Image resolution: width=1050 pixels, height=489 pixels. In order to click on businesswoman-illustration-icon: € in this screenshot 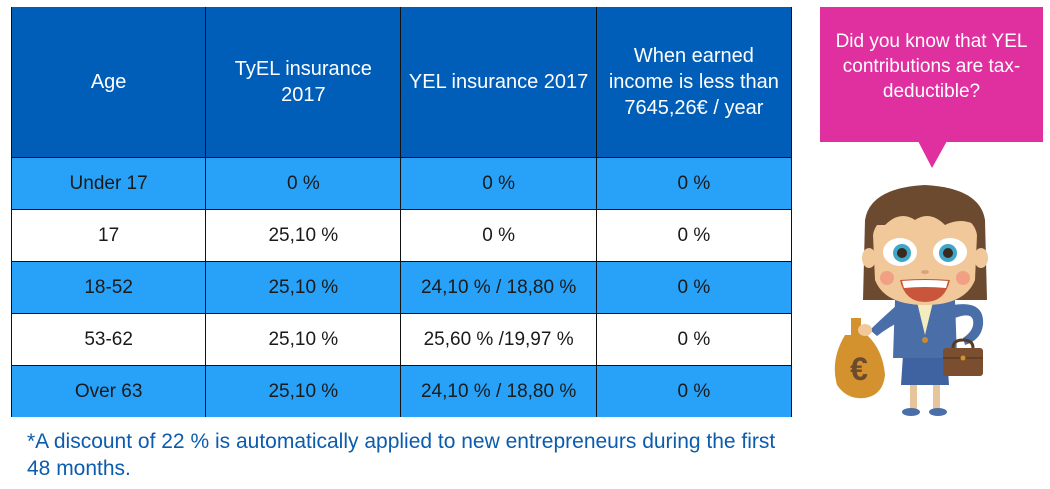, I will do `click(911, 300)`.